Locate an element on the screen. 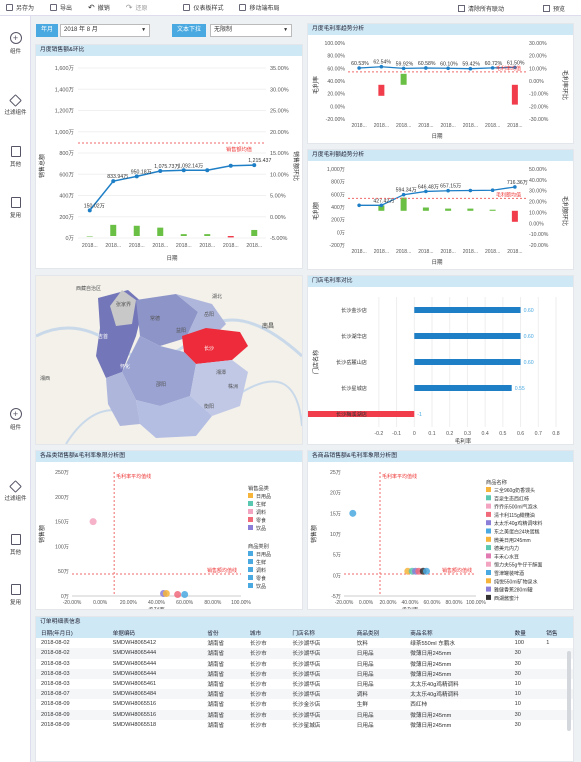 This screenshot has height=762, width=581. y-tick-label: 800万 is located at coordinates (66, 153).